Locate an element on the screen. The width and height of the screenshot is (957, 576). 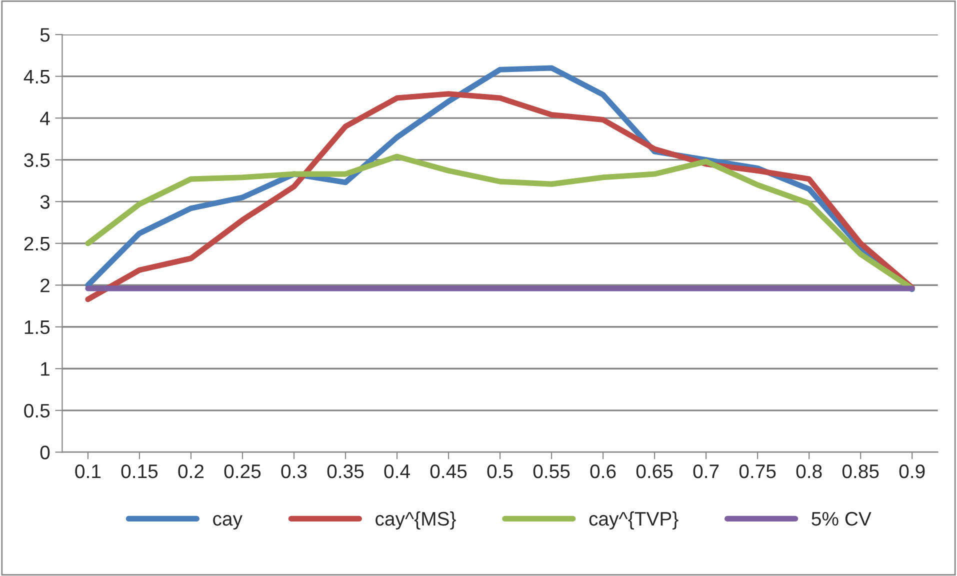
y-tick-label: 3 is located at coordinates (45, 202).